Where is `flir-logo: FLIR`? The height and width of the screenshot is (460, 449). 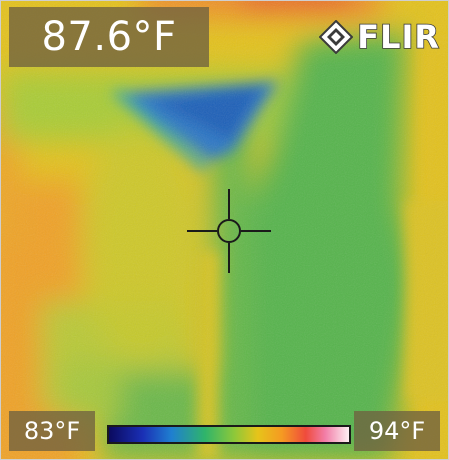
flir-logo: FLIR is located at coordinates (379, 37).